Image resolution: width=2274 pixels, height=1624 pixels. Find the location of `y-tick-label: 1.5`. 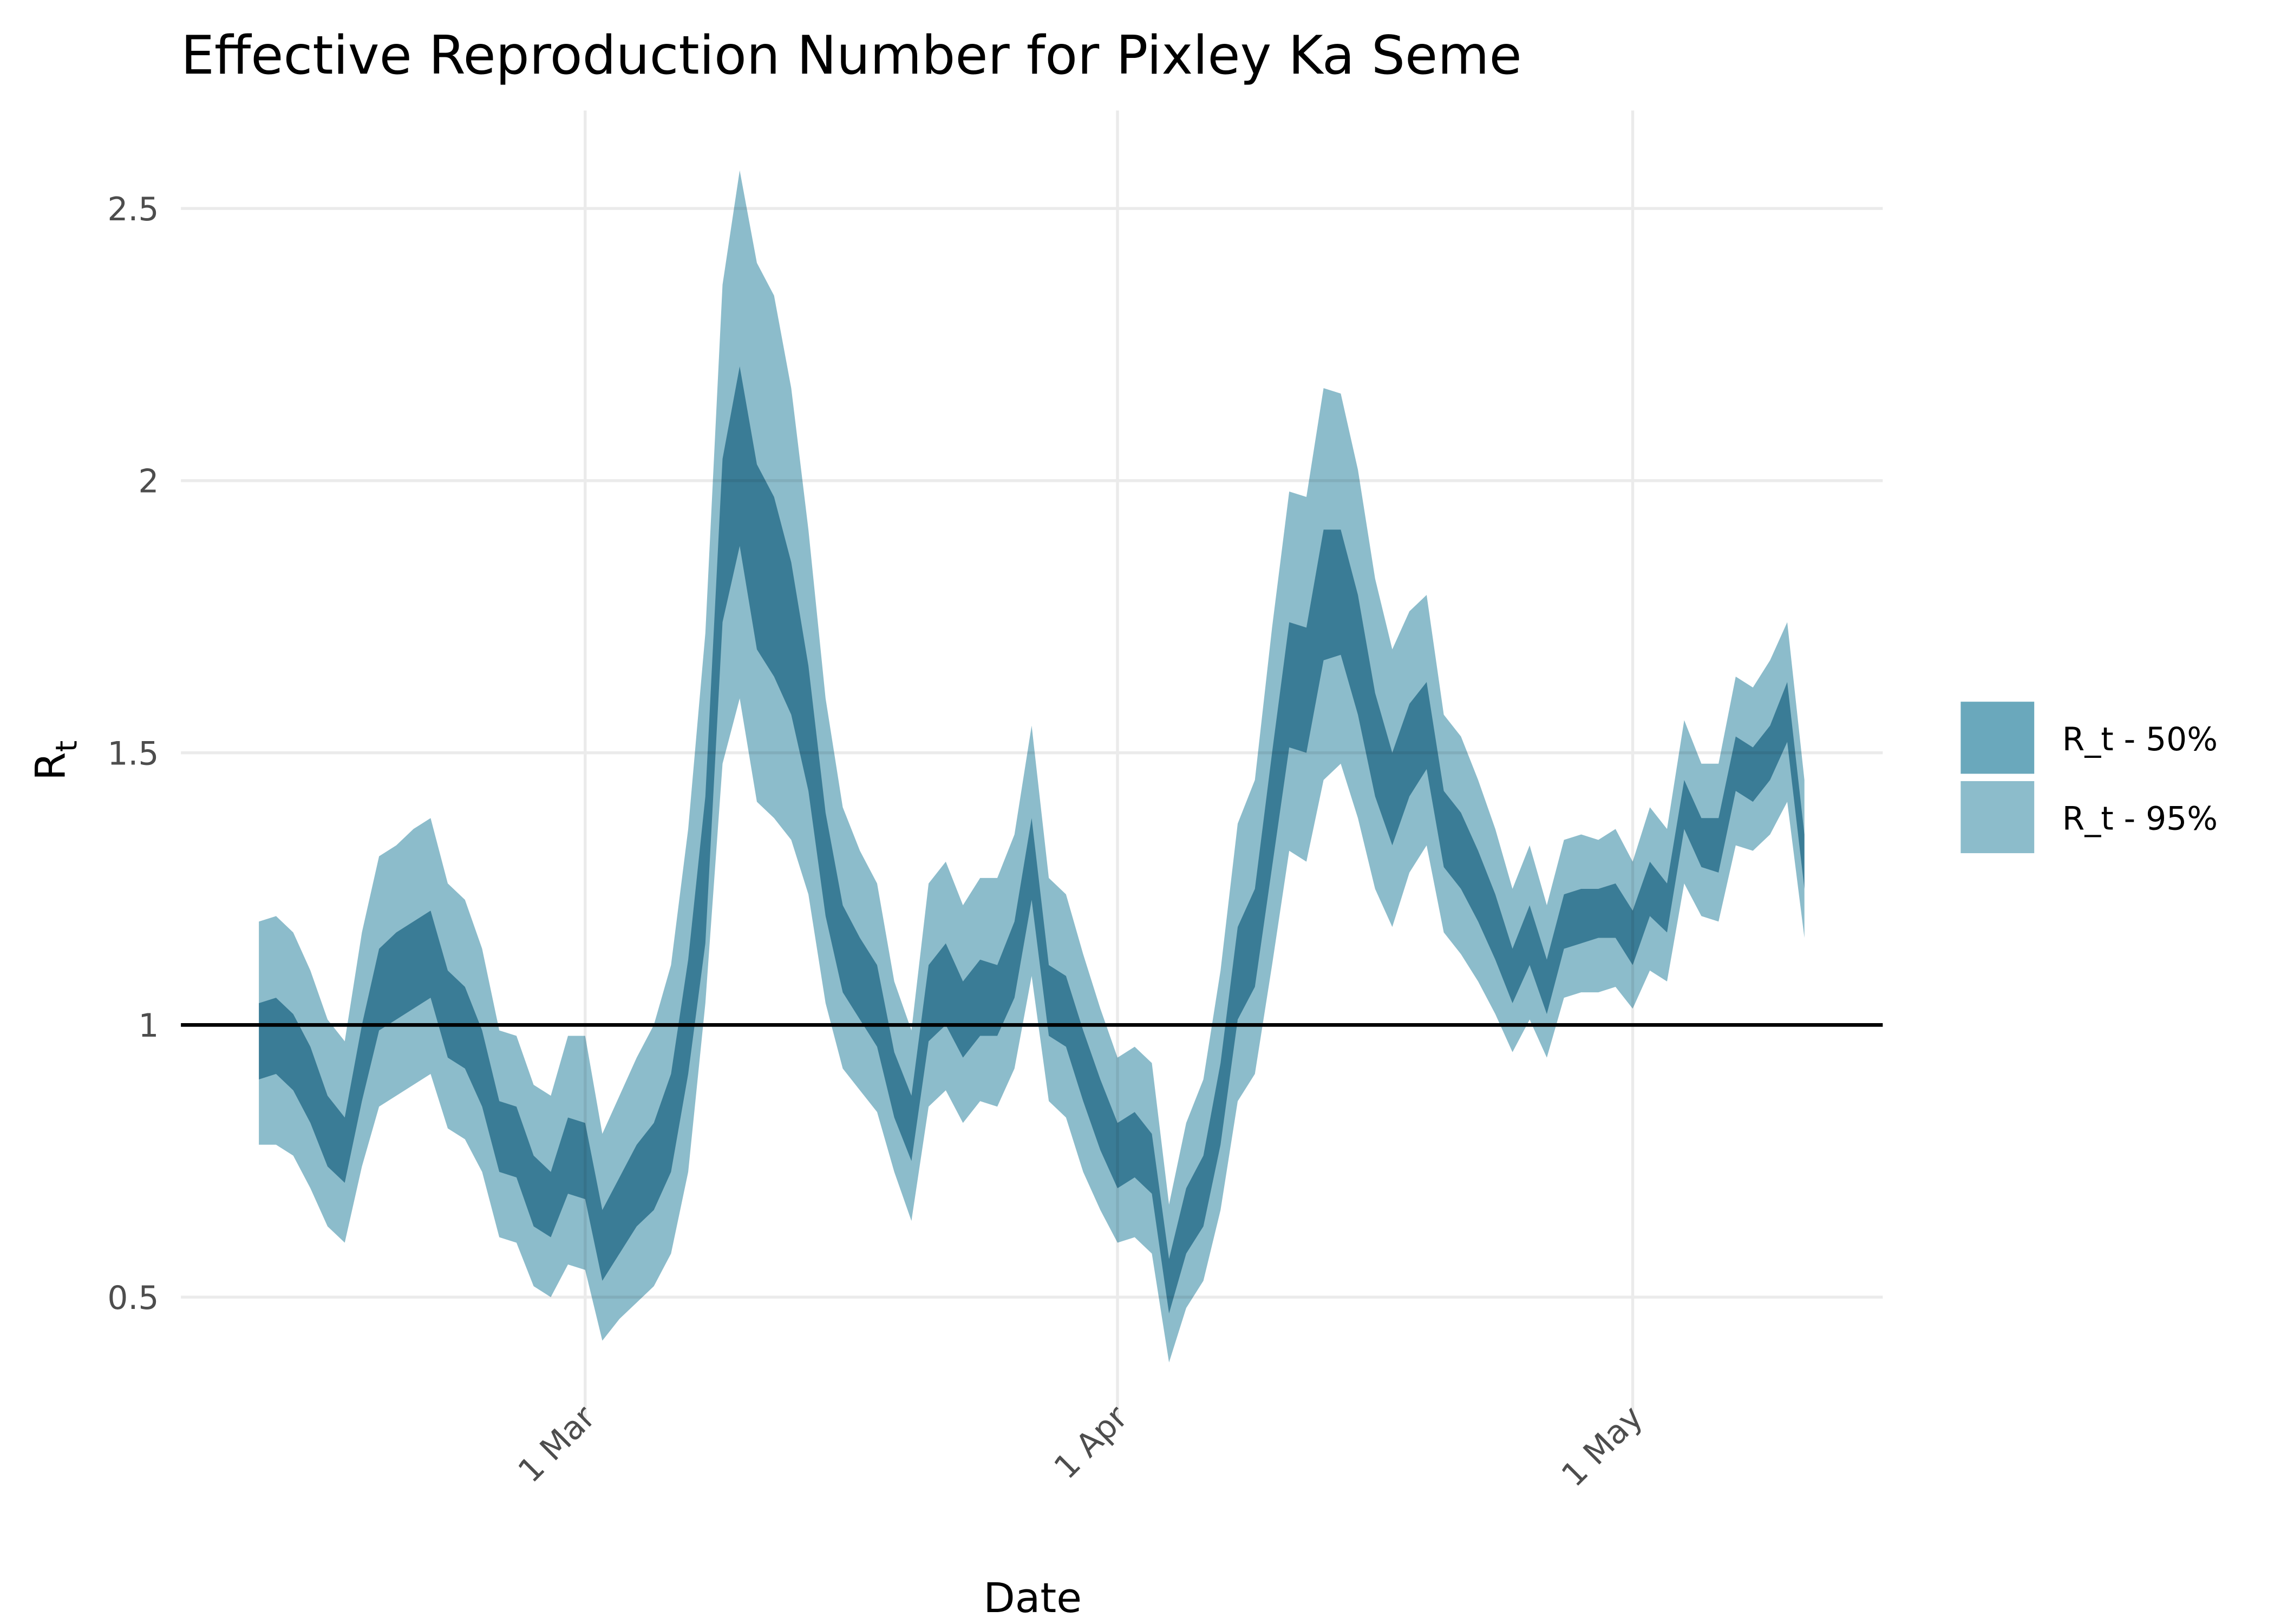

y-tick-label: 1.5 is located at coordinates (133, 753).